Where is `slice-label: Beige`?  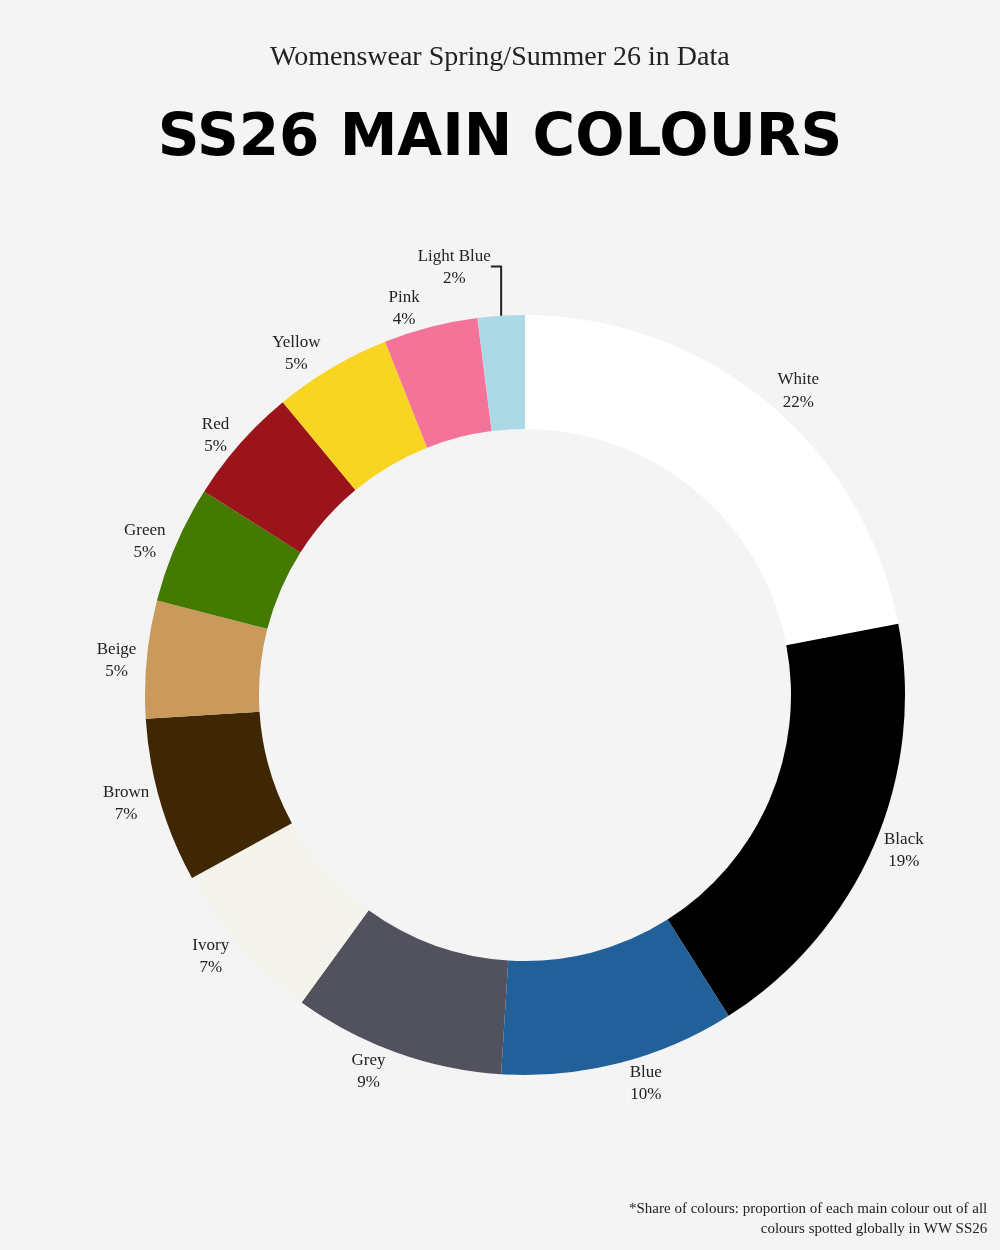 slice-label: Beige is located at coordinates (116, 648).